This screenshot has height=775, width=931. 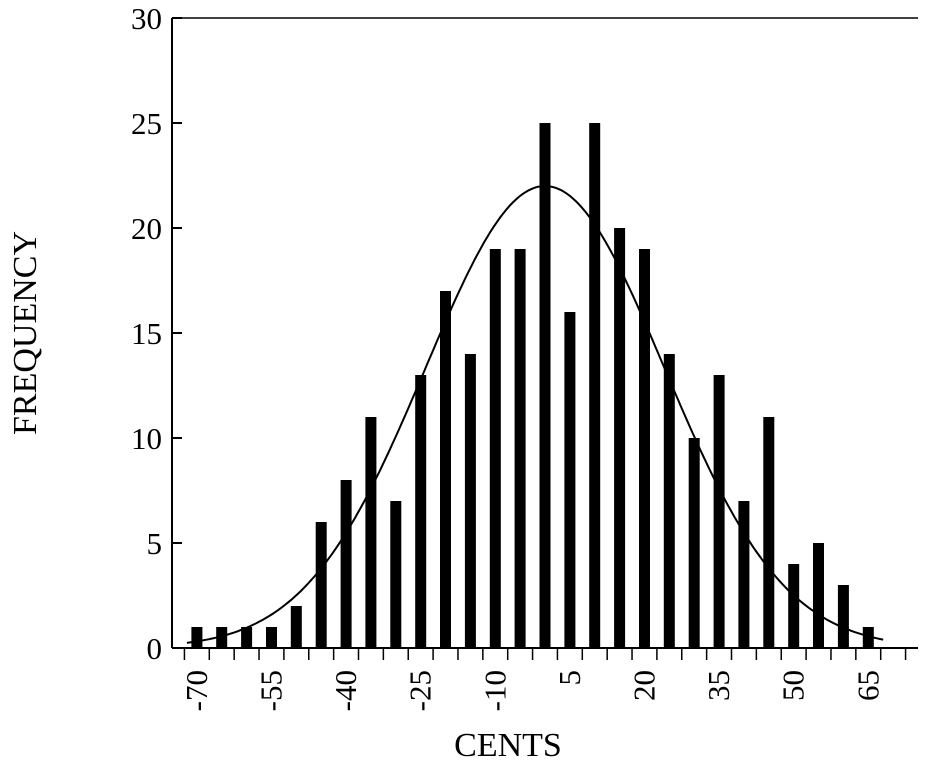 I want to click on x-tick-label-3: -25, so click(x=420, y=690).